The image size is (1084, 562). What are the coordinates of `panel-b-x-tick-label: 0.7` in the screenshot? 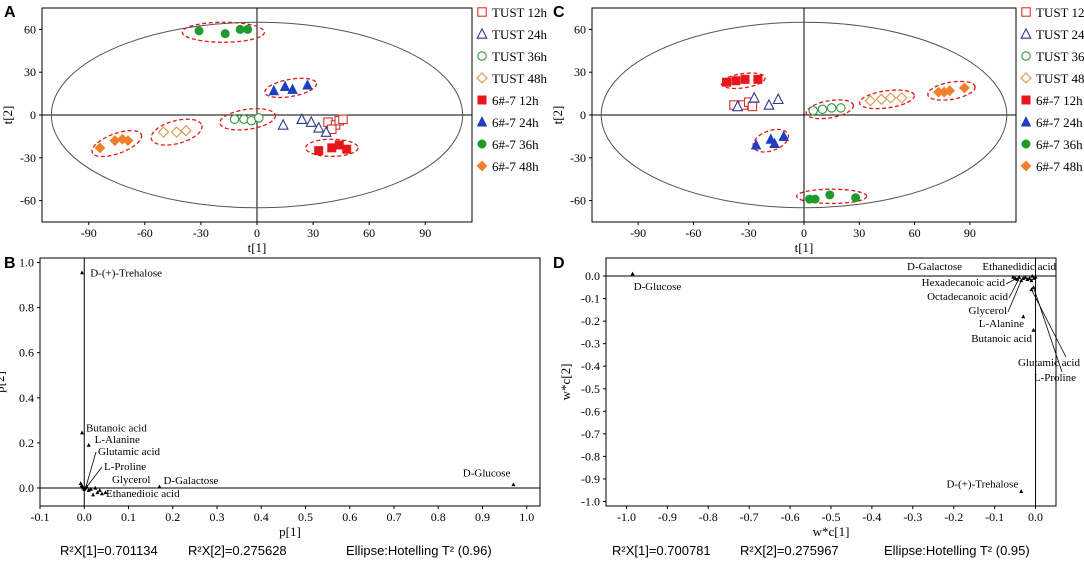 It's located at (393, 517).